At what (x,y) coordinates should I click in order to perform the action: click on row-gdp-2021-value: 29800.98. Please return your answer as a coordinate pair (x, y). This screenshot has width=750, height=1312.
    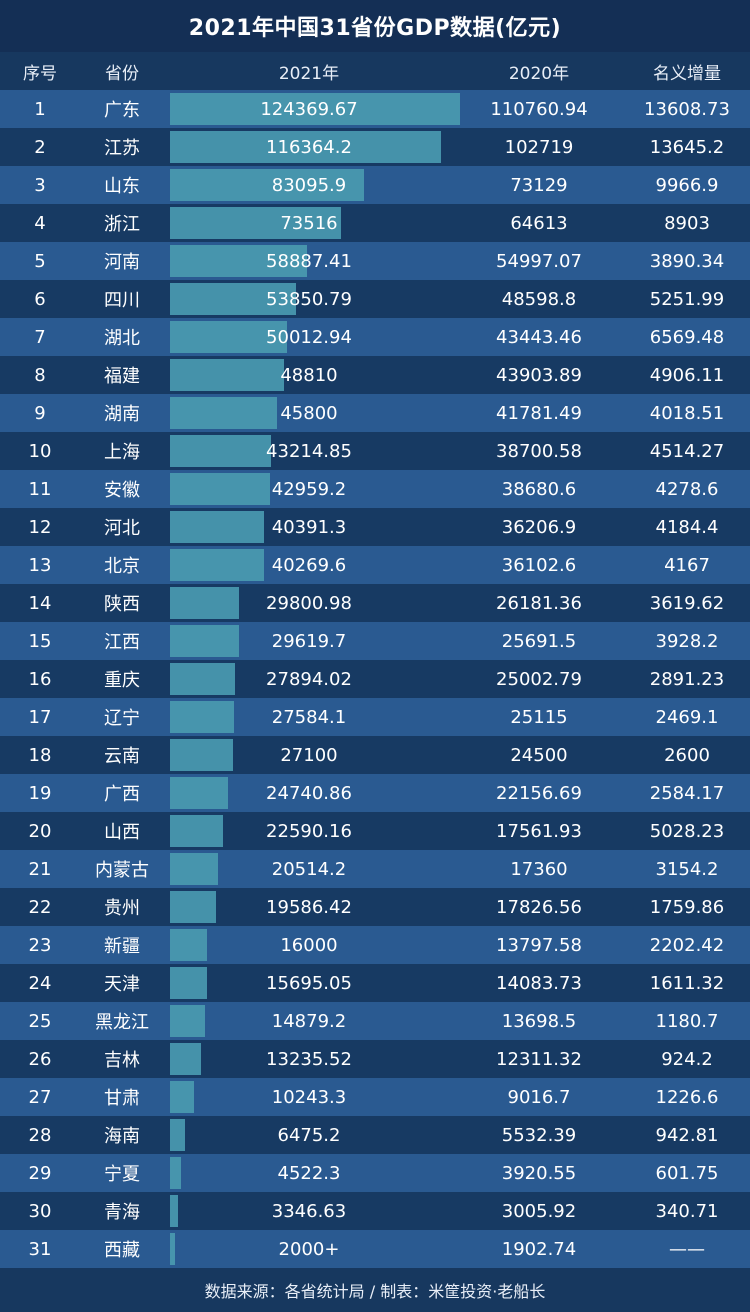
    Looking at the image, I should click on (309, 603).